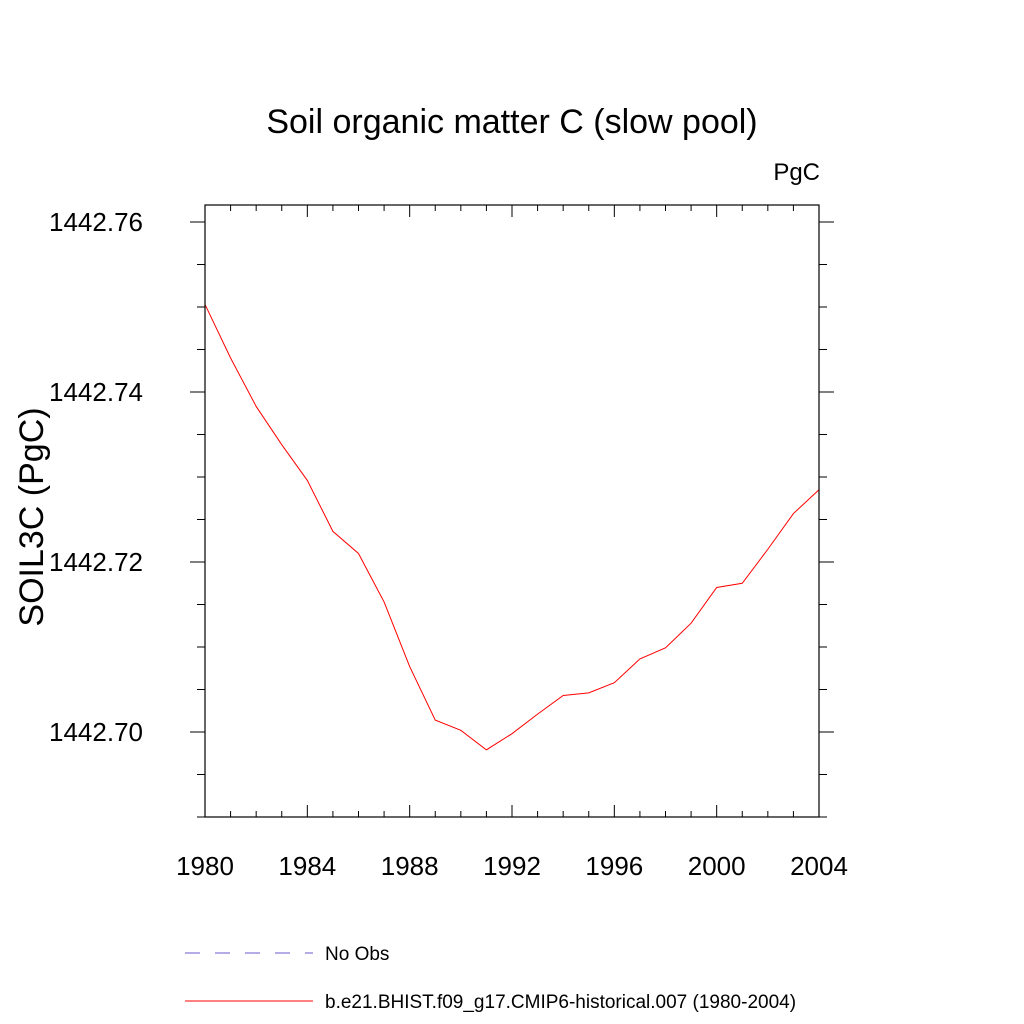  Describe the element at coordinates (357, 954) in the screenshot. I see `legend-label-no-obs: No Obs` at that location.